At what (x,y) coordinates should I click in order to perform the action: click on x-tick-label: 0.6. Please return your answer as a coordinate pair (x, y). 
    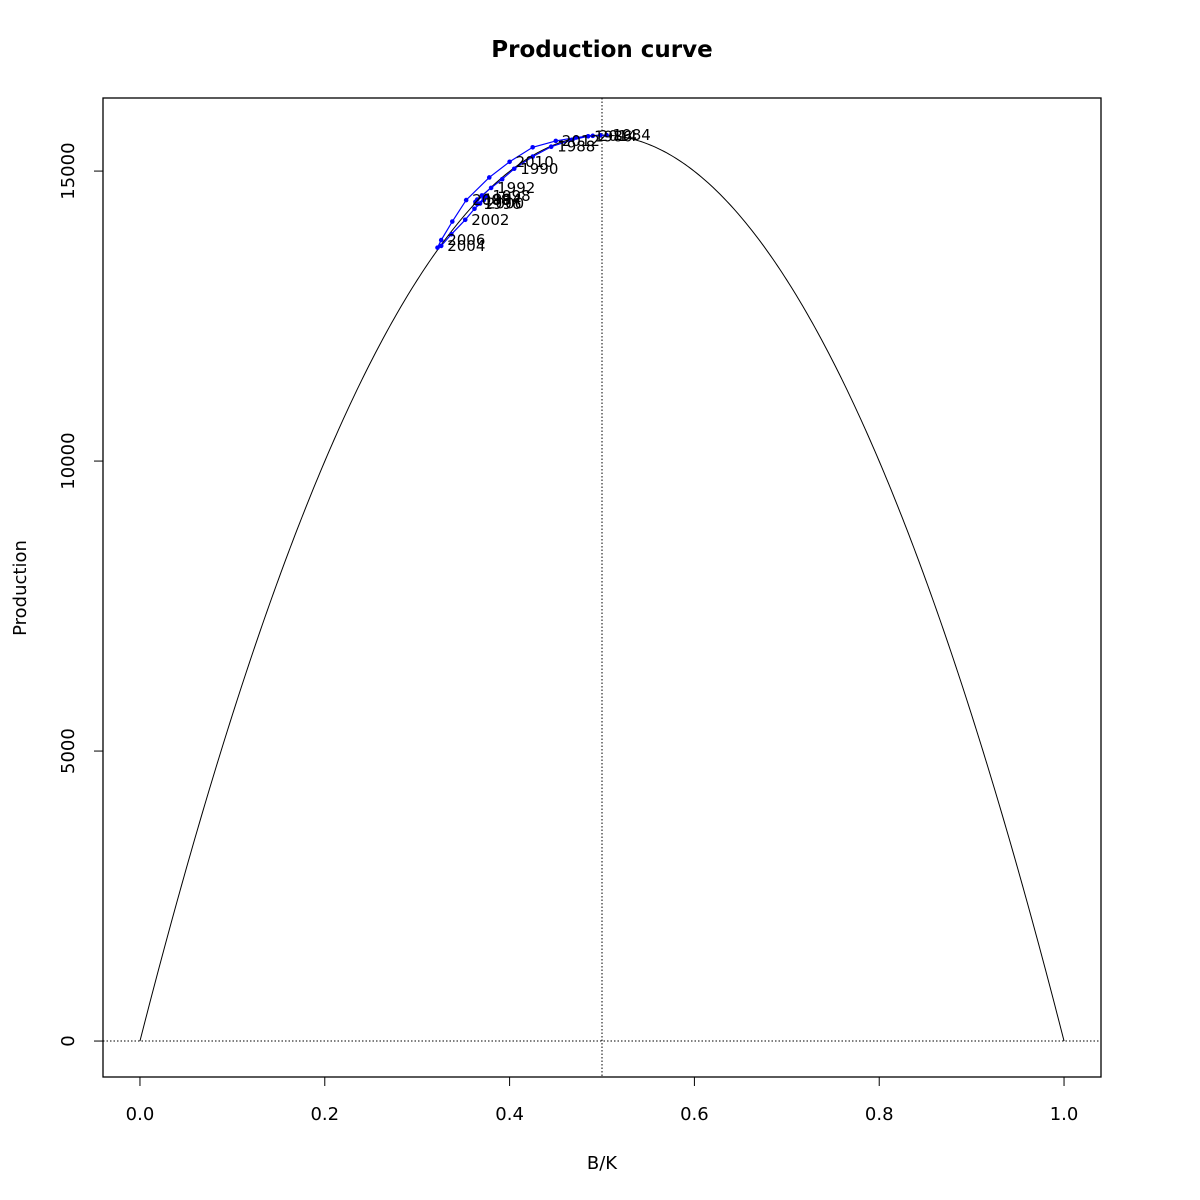
    Looking at the image, I should click on (694, 1114).